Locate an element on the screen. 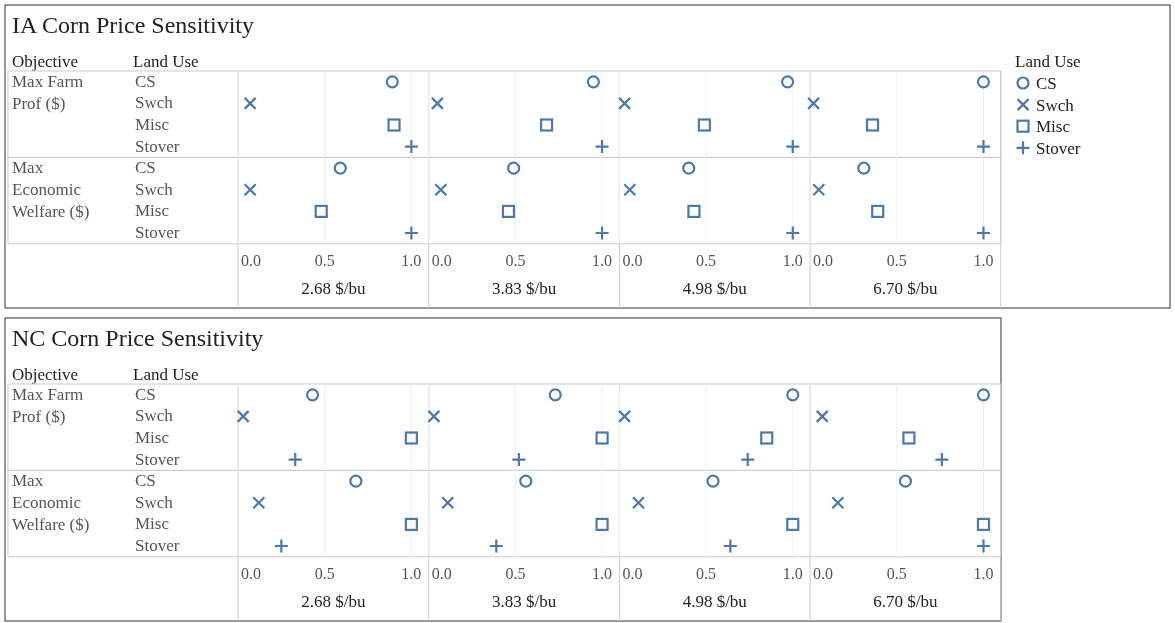  chart-title: NC Corn Price Sensitivity is located at coordinates (138, 338).